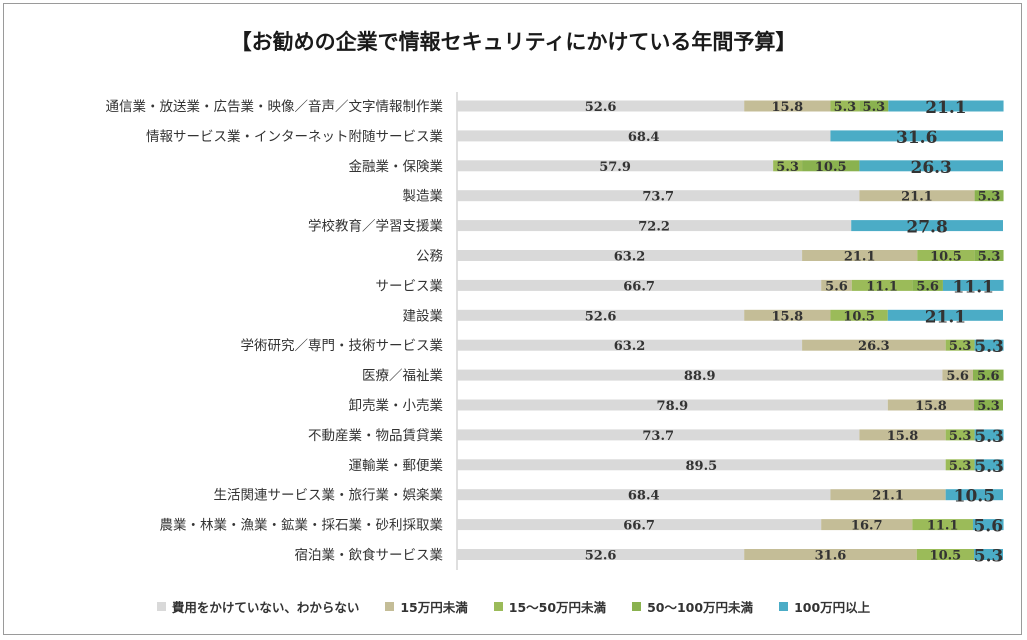  I want to click on category-label: 農業・林業・漁業・鉱業・採石業・砂利採取業, so click(302, 526).